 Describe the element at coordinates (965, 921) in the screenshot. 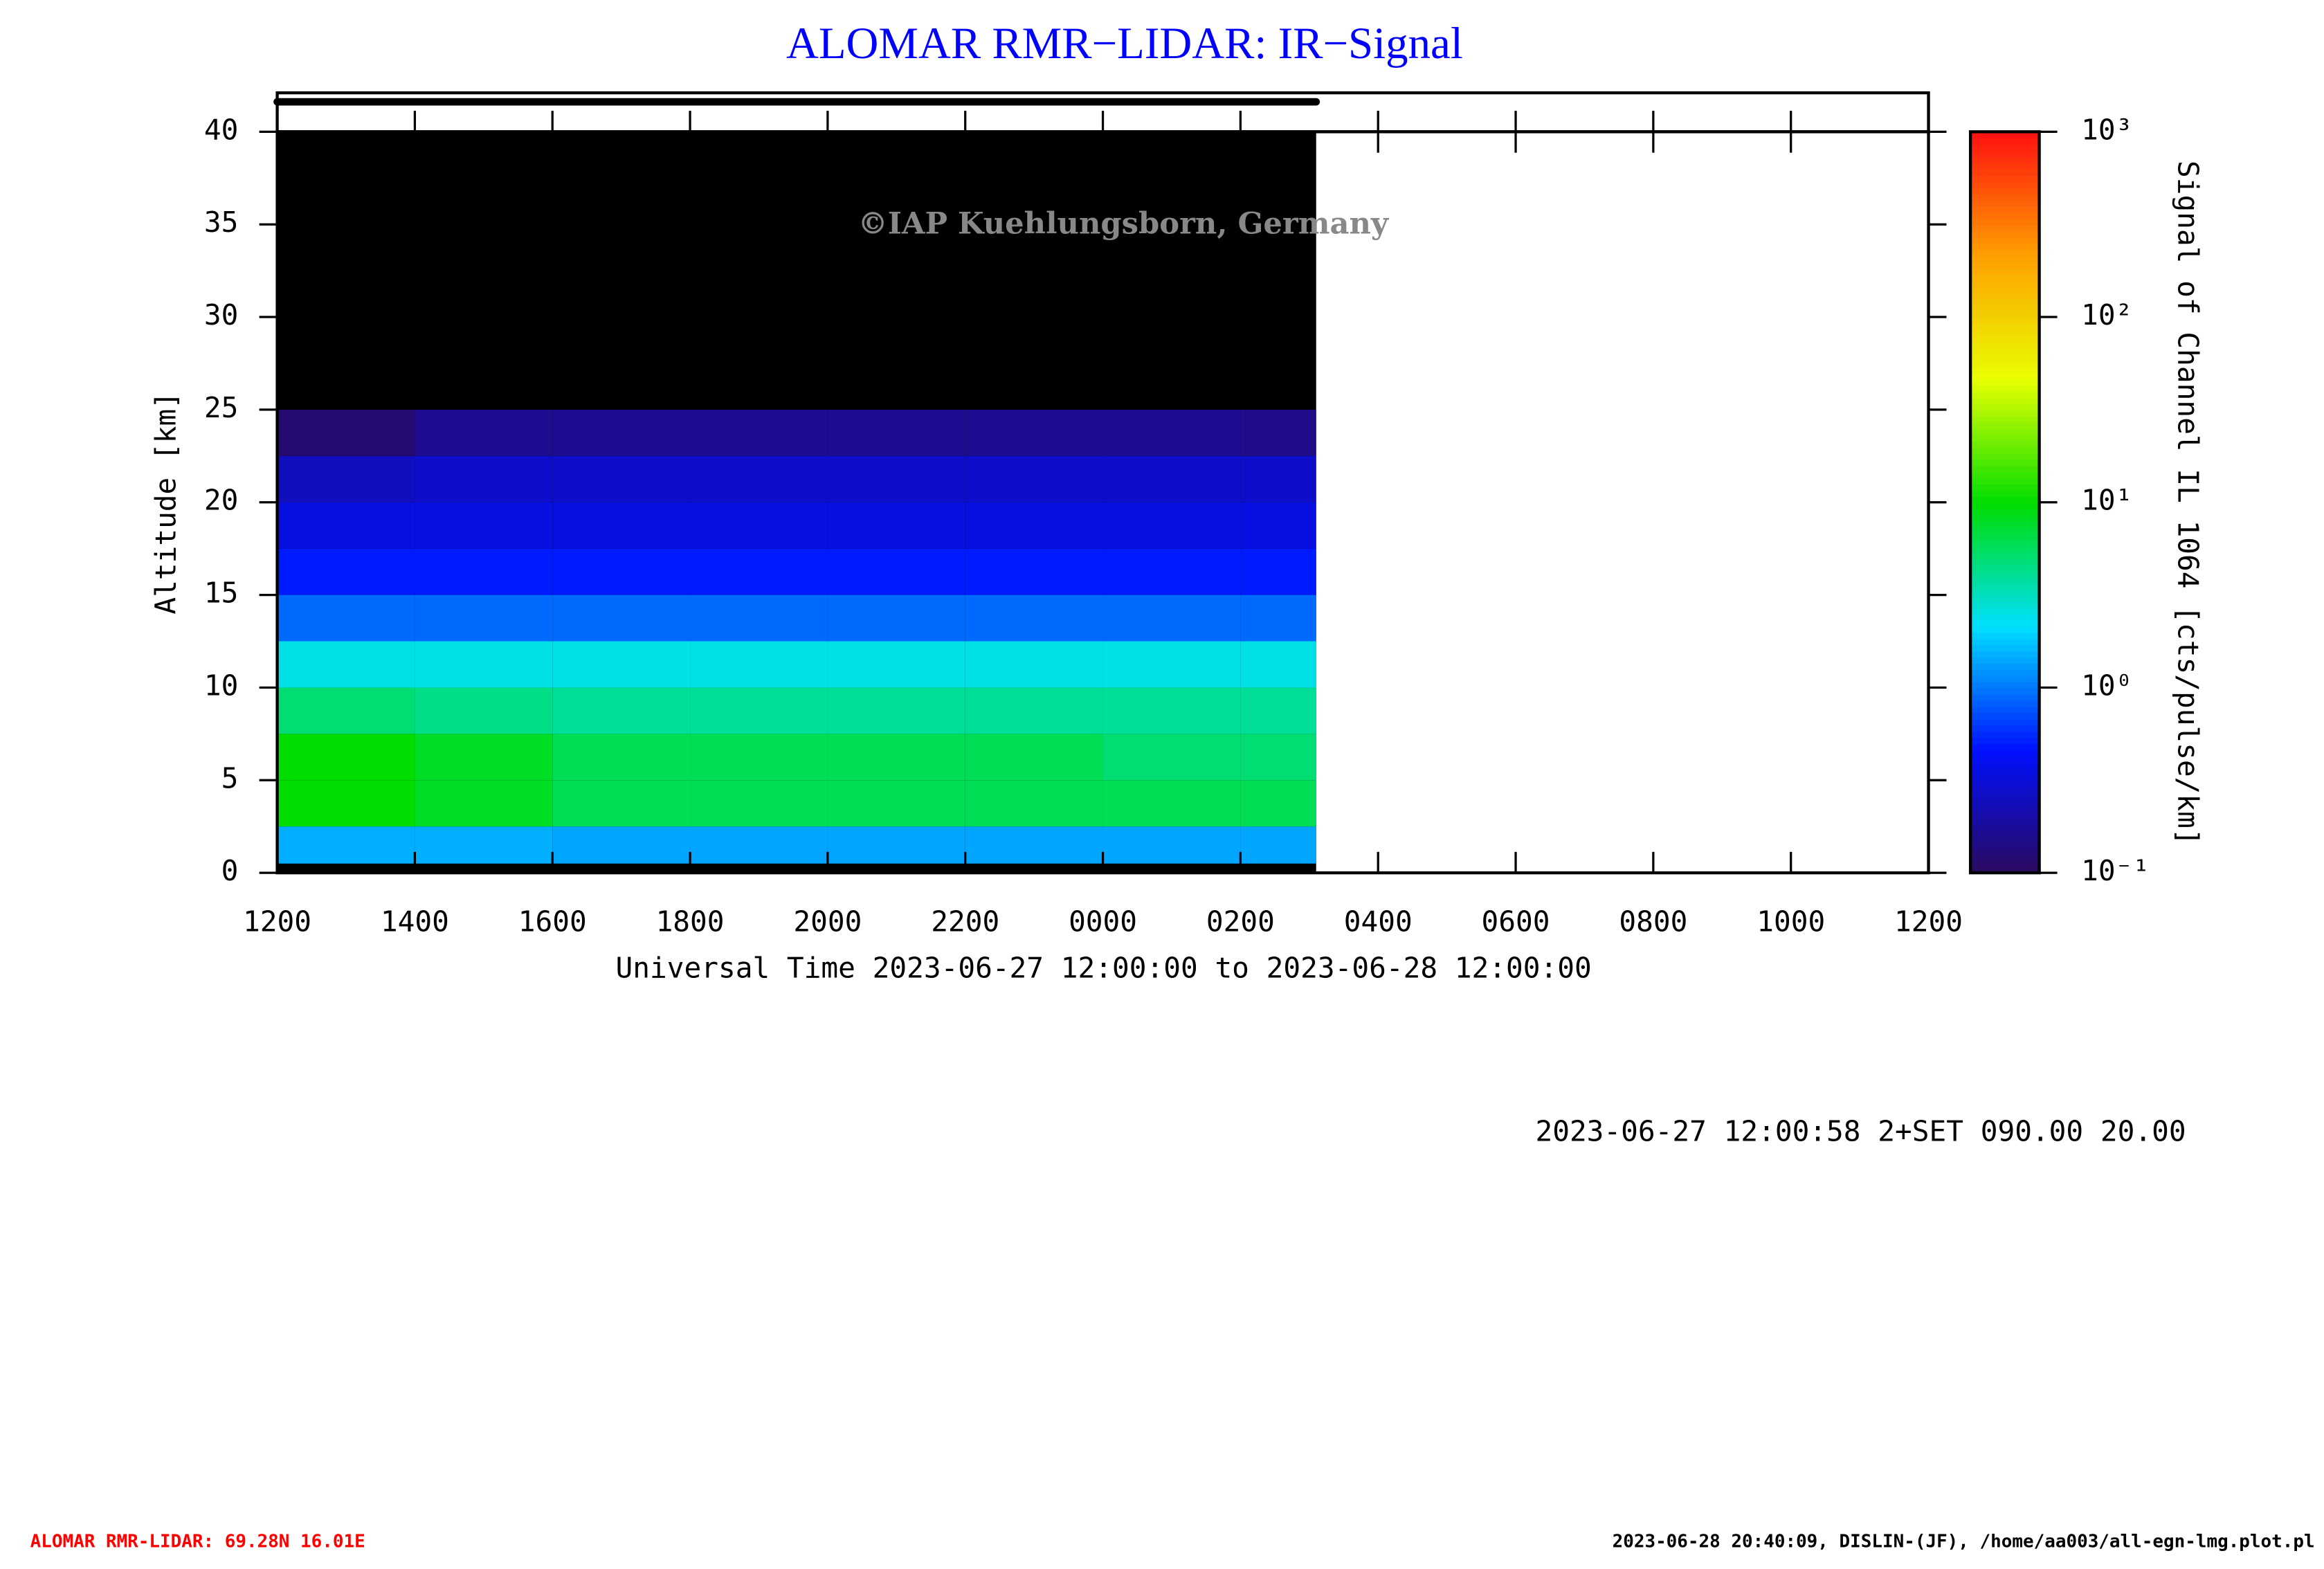

I see `x-tick-label: 2200` at that location.